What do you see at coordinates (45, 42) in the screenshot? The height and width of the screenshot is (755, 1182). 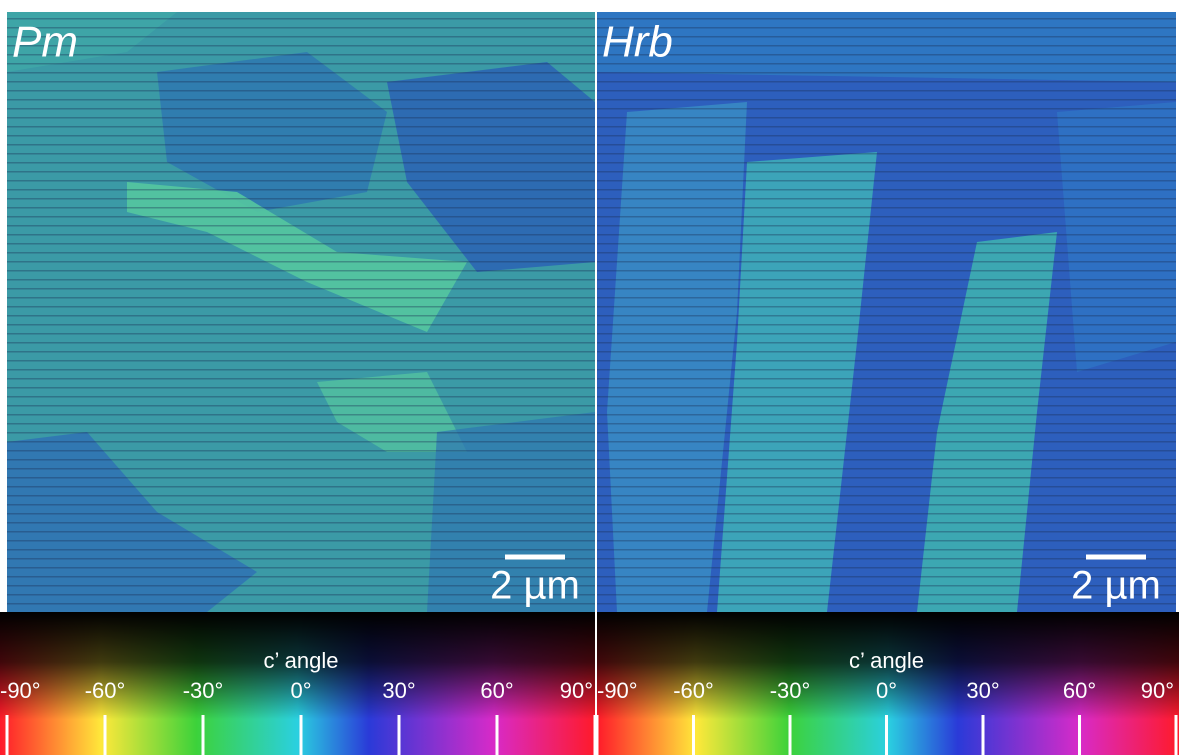 I see `panel-label: Pm` at bounding box center [45, 42].